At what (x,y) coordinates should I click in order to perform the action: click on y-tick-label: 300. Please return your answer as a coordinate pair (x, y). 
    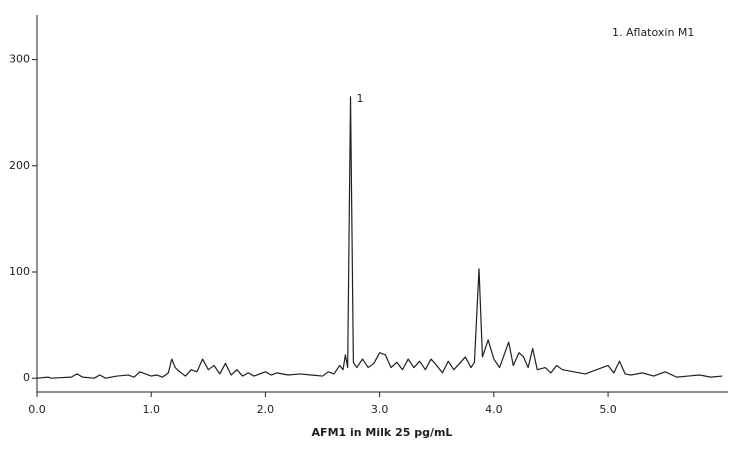
    Looking at the image, I should click on (19, 59).